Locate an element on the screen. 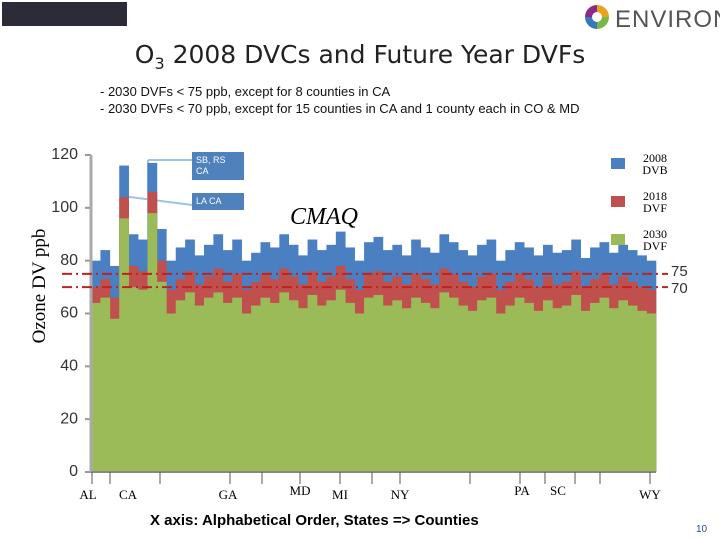 This screenshot has width=720, height=540. x-group-label: MI is located at coordinates (340, 494).